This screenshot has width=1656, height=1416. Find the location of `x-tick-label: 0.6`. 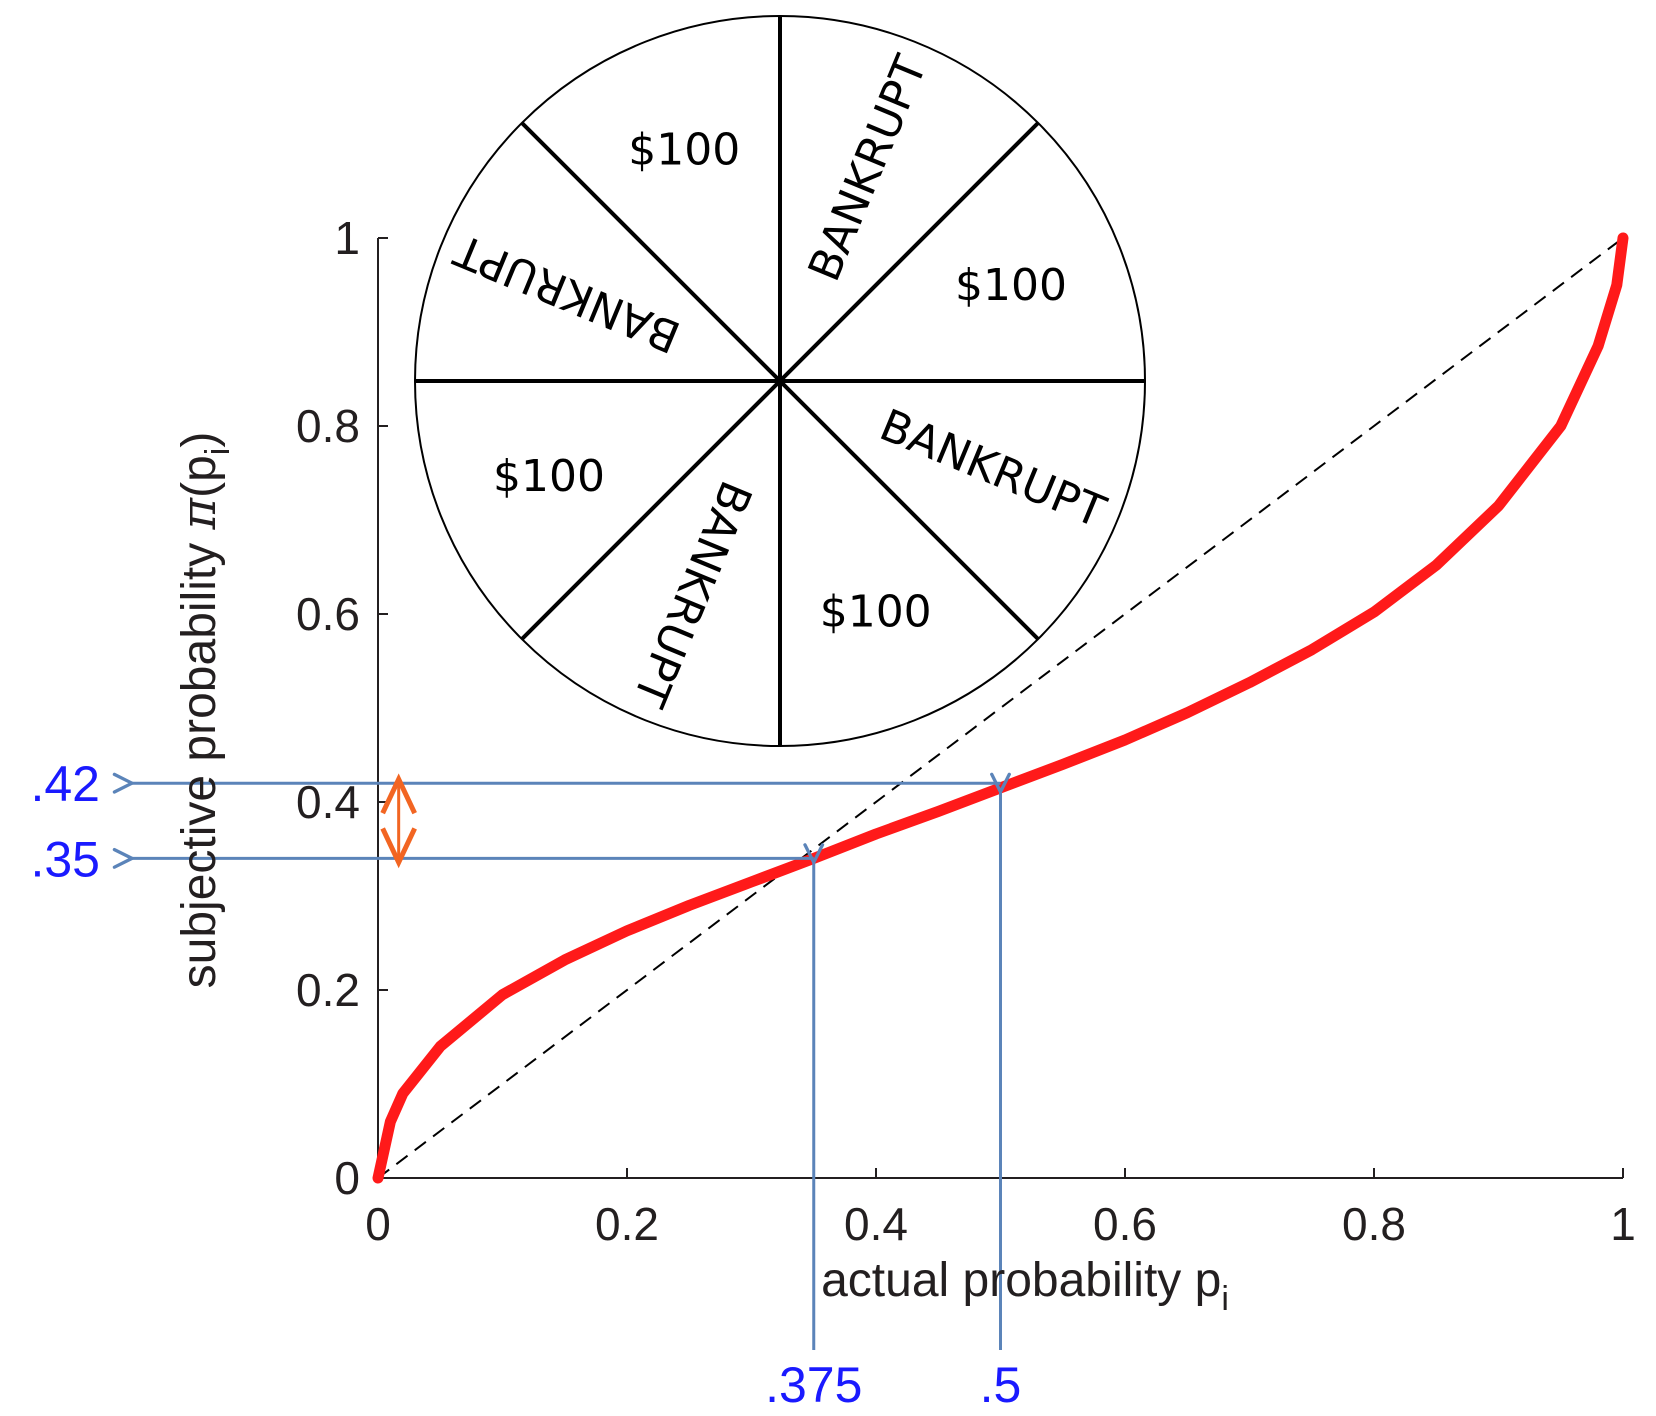

x-tick-label: 0.6 is located at coordinates (1125, 1224).